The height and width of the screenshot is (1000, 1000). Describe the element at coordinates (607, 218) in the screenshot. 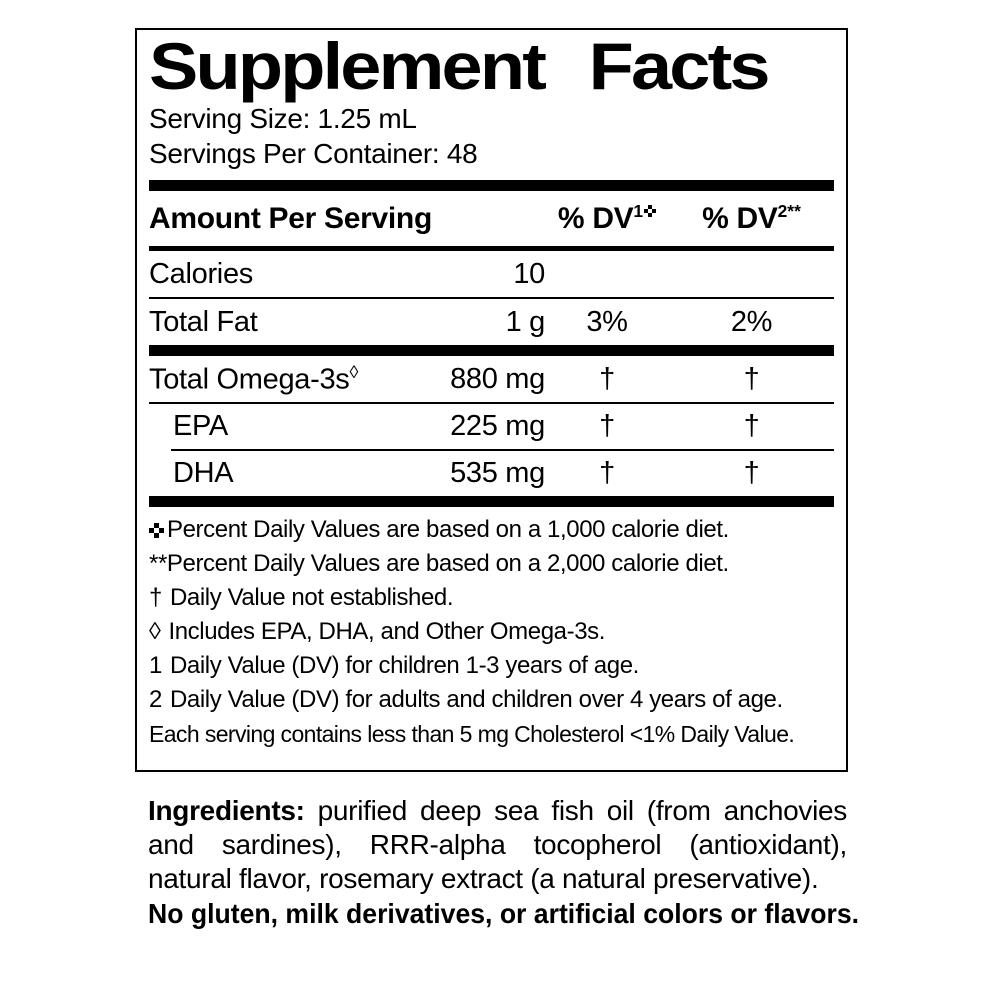

I see `column-header-dv1: % DV1` at that location.